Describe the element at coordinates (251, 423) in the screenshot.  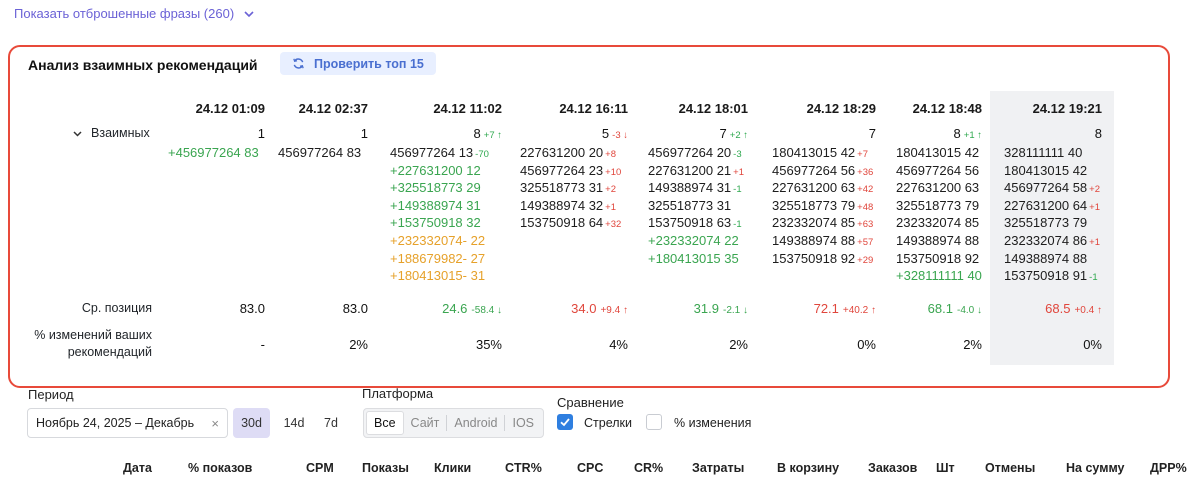
I see `range-30d-button: 30d` at that location.